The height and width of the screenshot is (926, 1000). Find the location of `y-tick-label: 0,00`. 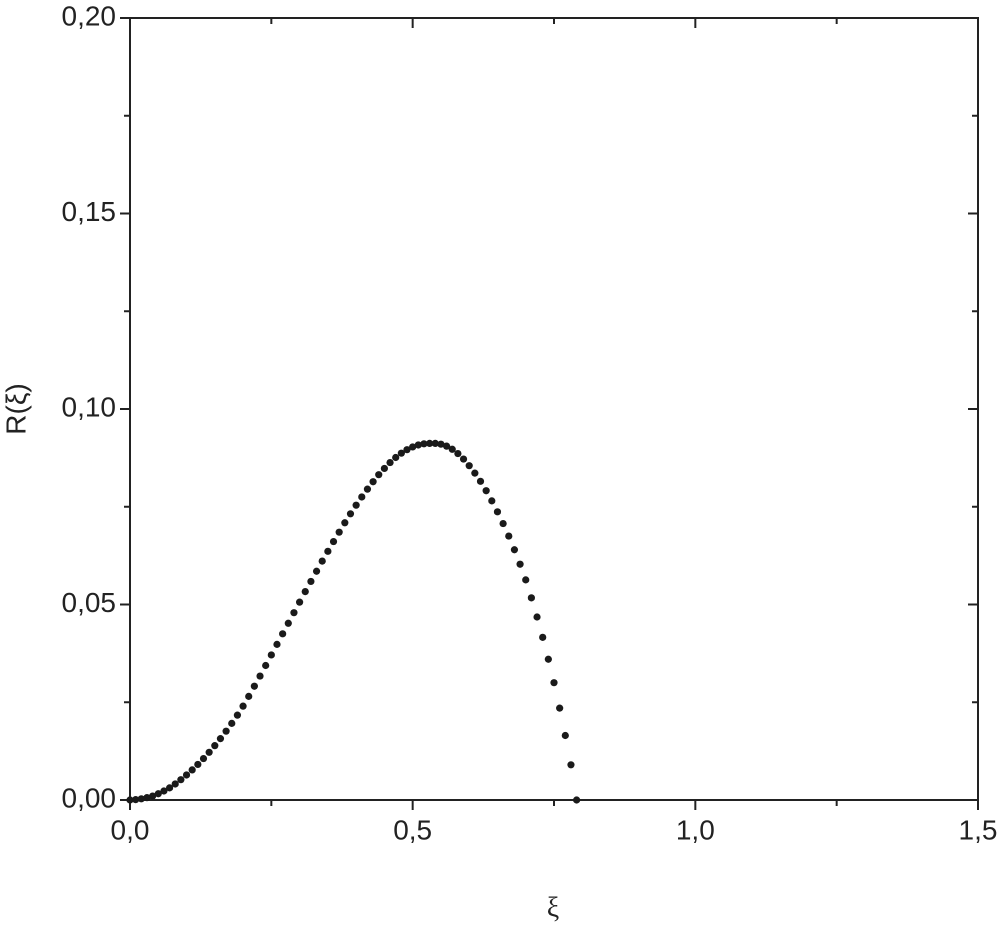

y-tick-label: 0,00 is located at coordinates (89, 797).